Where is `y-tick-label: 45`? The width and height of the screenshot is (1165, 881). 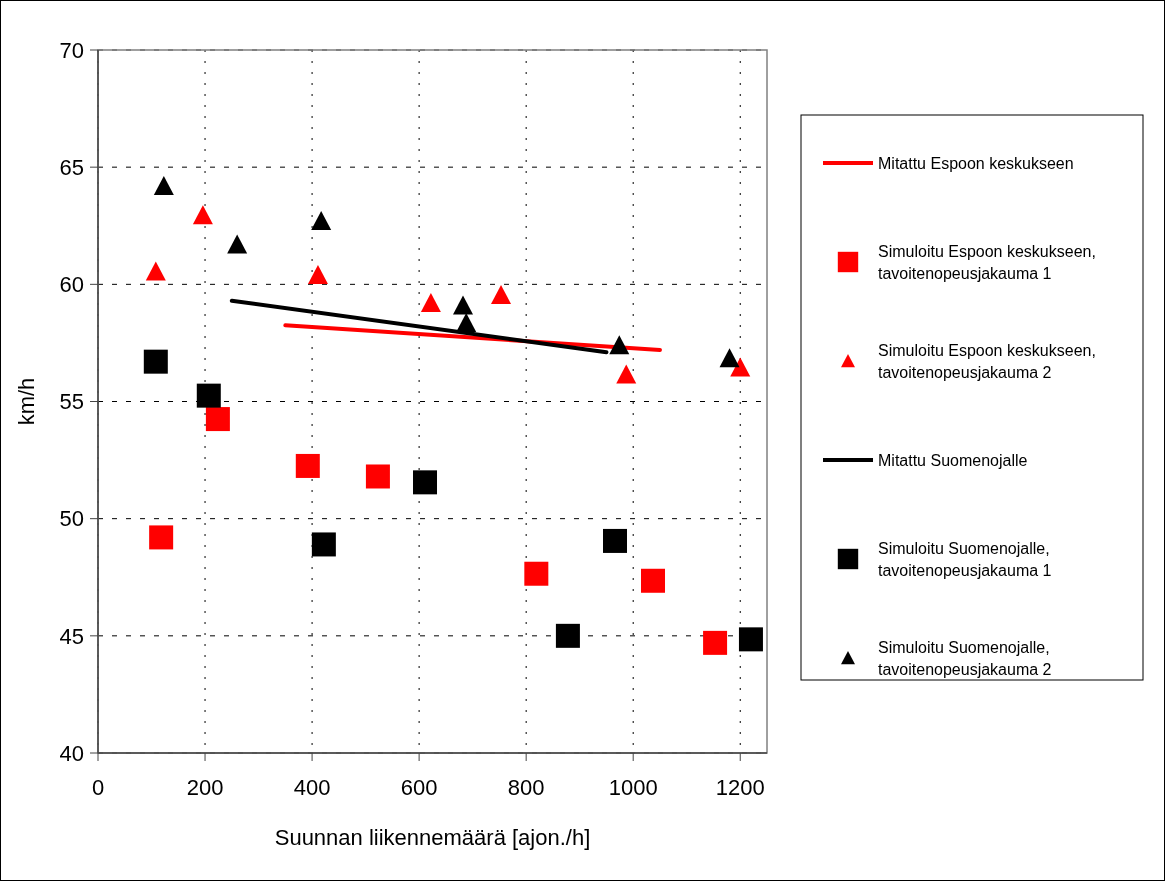
y-tick-label: 45 is located at coordinates (71, 636).